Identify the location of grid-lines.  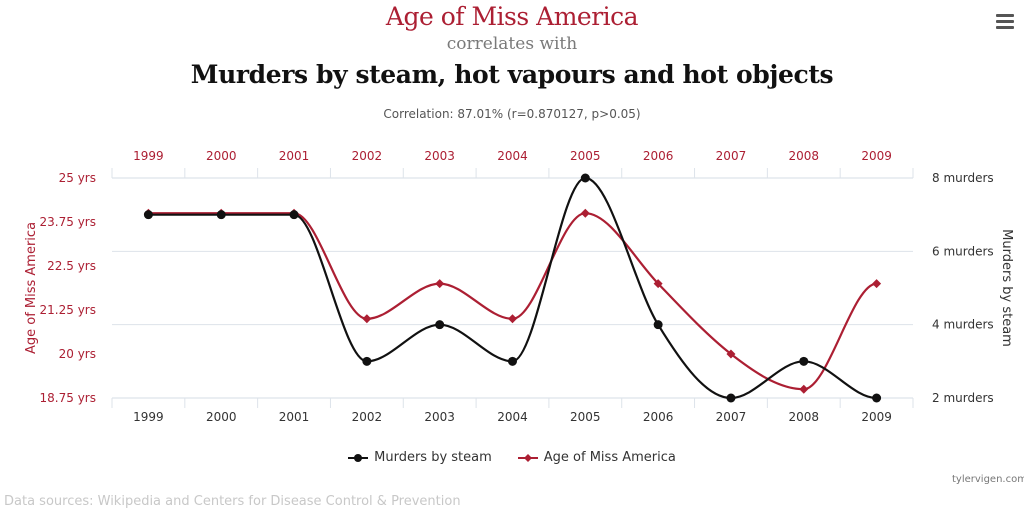
(512, 288).